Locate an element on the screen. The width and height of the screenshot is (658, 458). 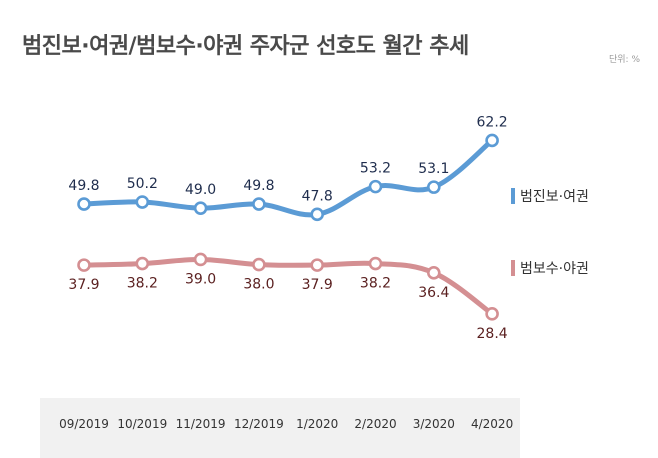
data-label-s0-5: 53.2 is located at coordinates (375, 169).